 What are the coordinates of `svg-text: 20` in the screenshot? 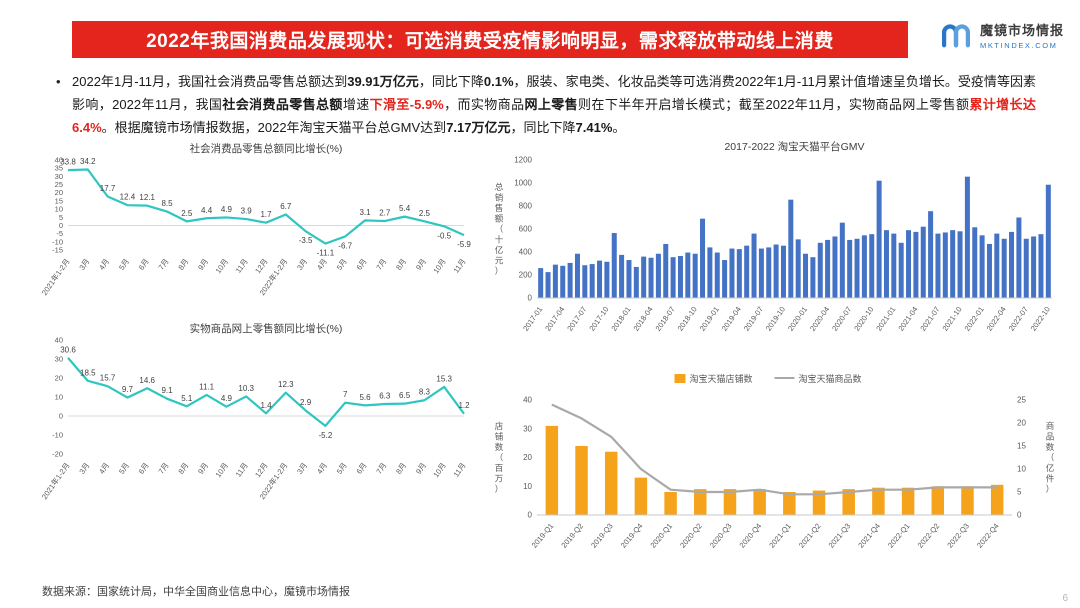 It's located at (59, 378).